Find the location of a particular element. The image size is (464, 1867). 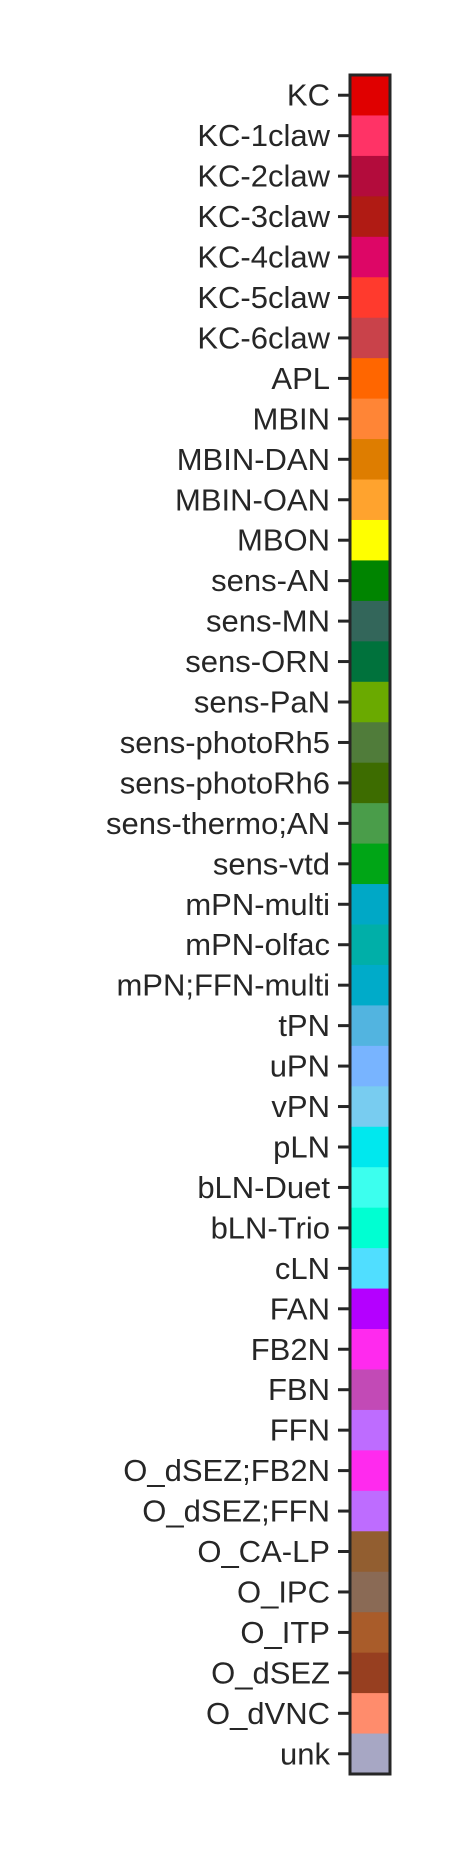

swatch-kc-6claw is located at coordinates (370, 338).